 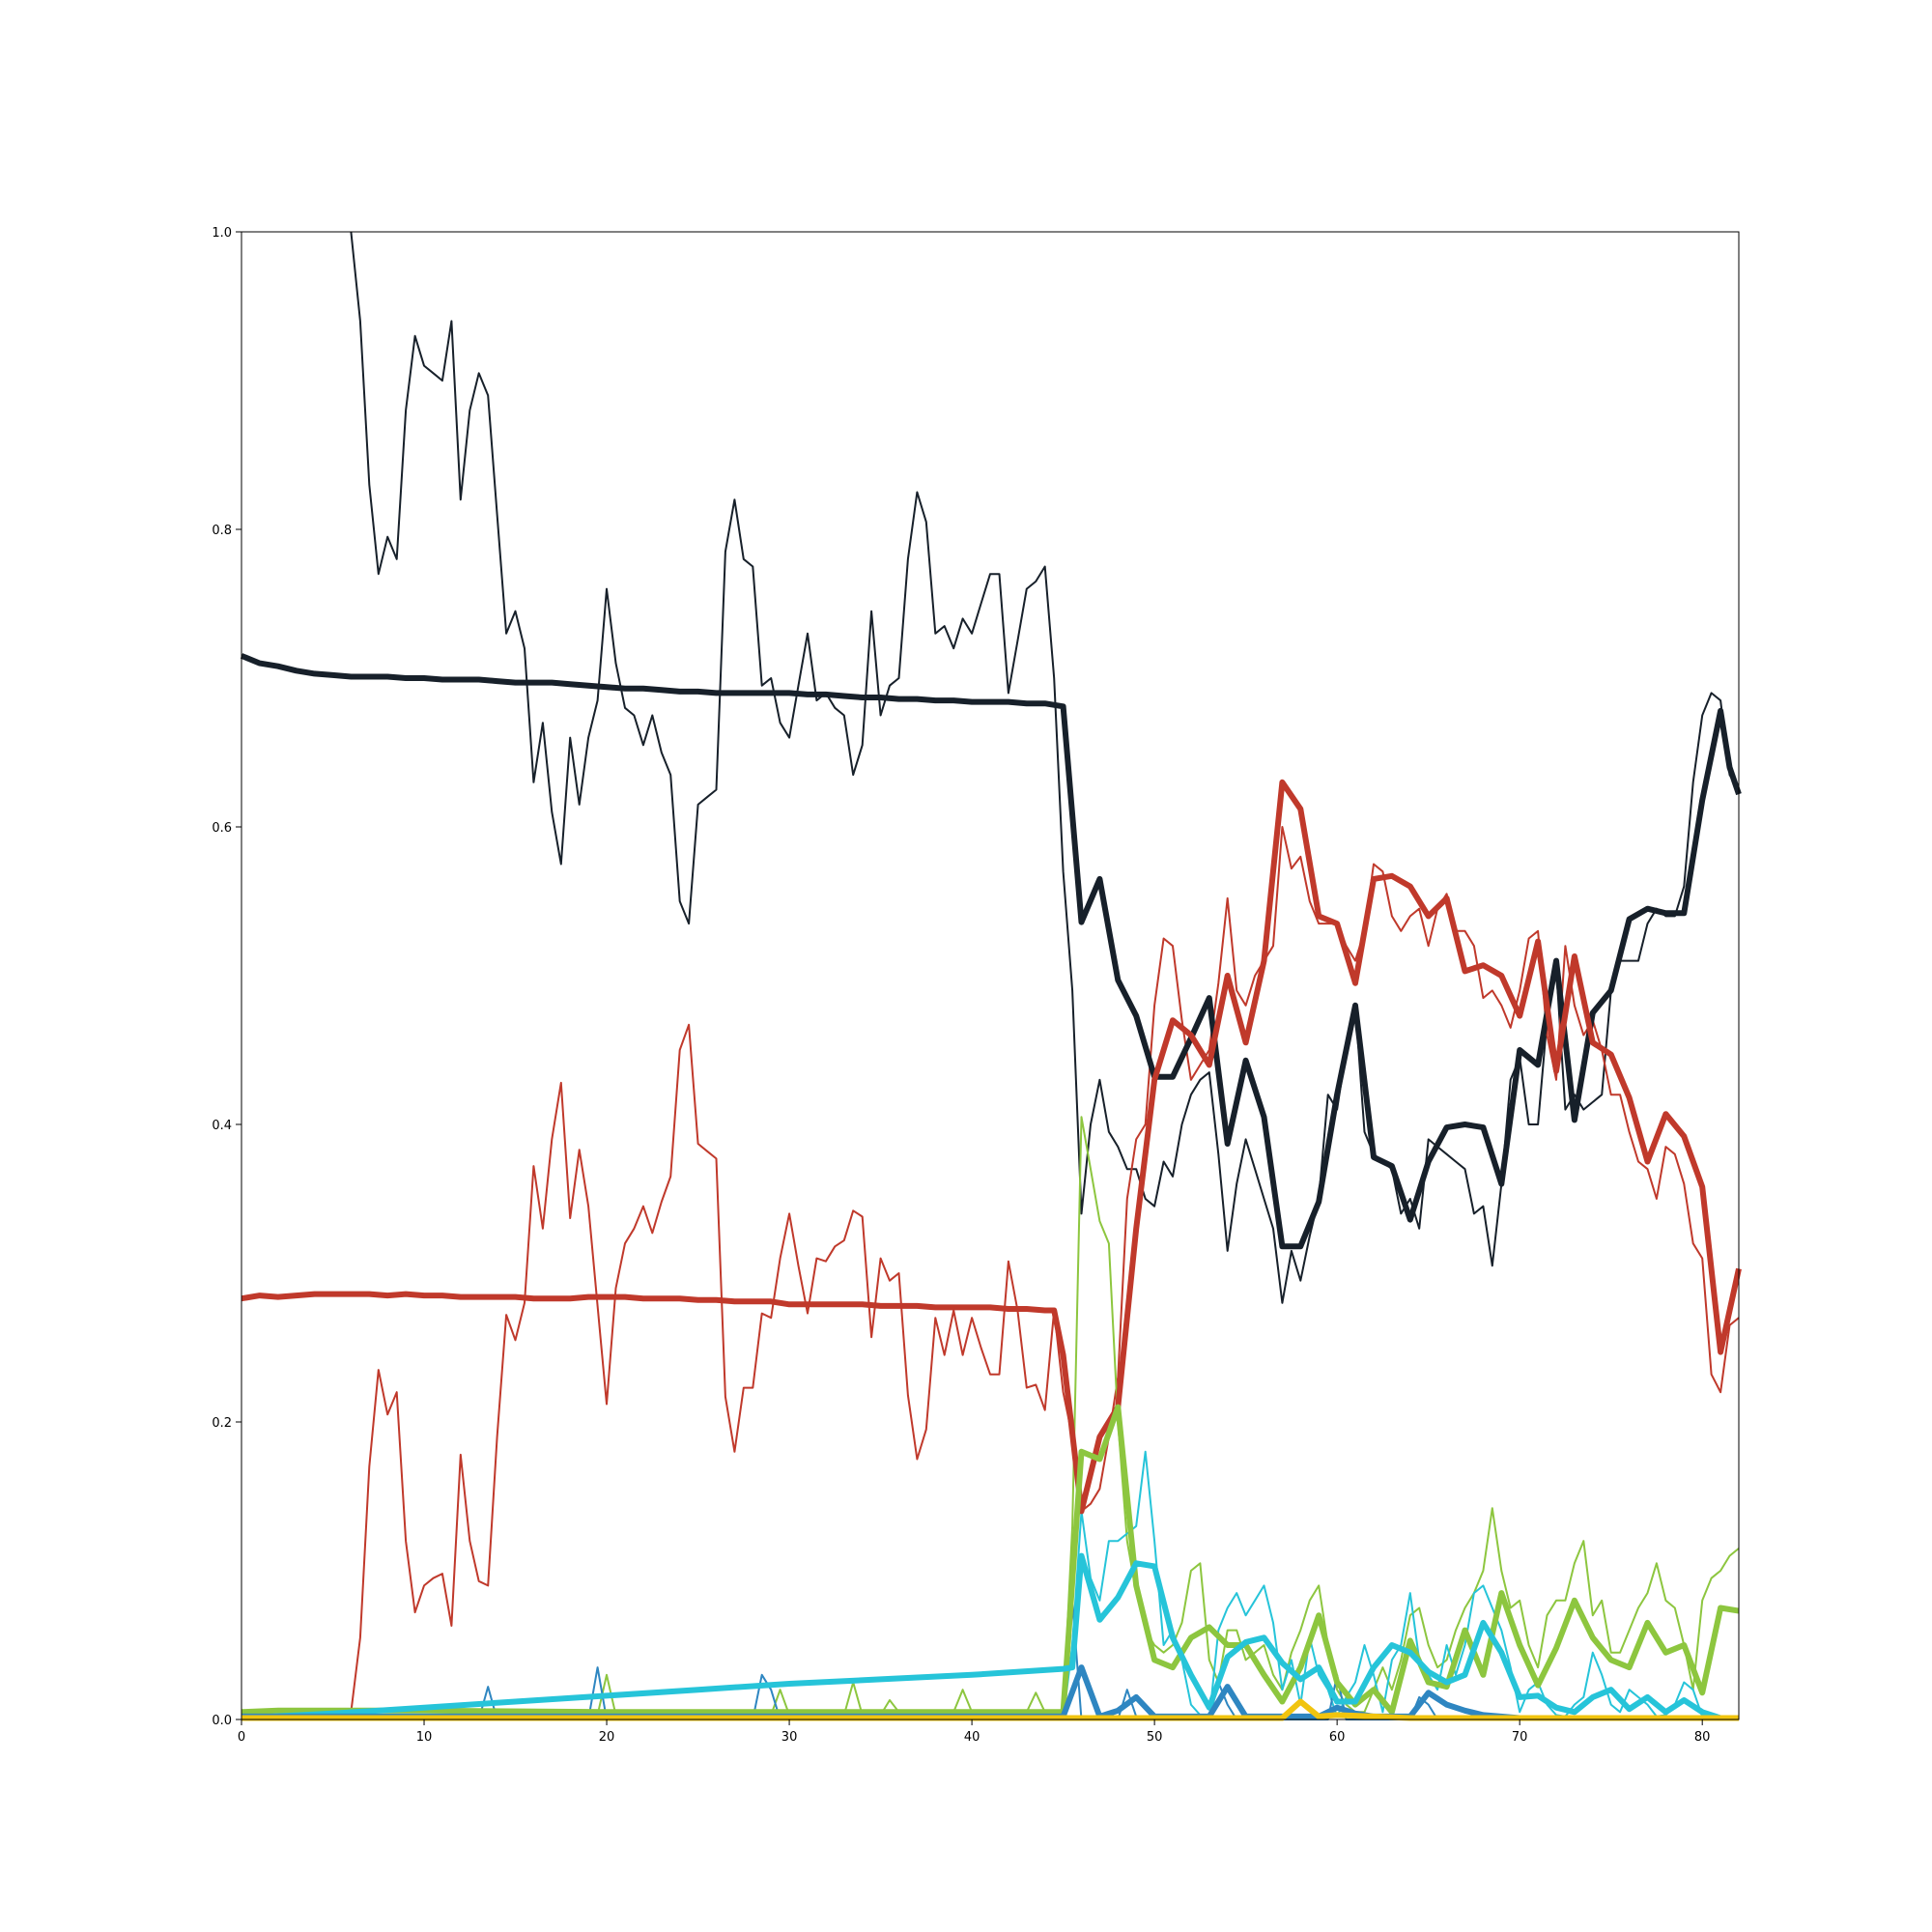 I want to click on x-tick-label: 20, so click(x=607, y=1737).